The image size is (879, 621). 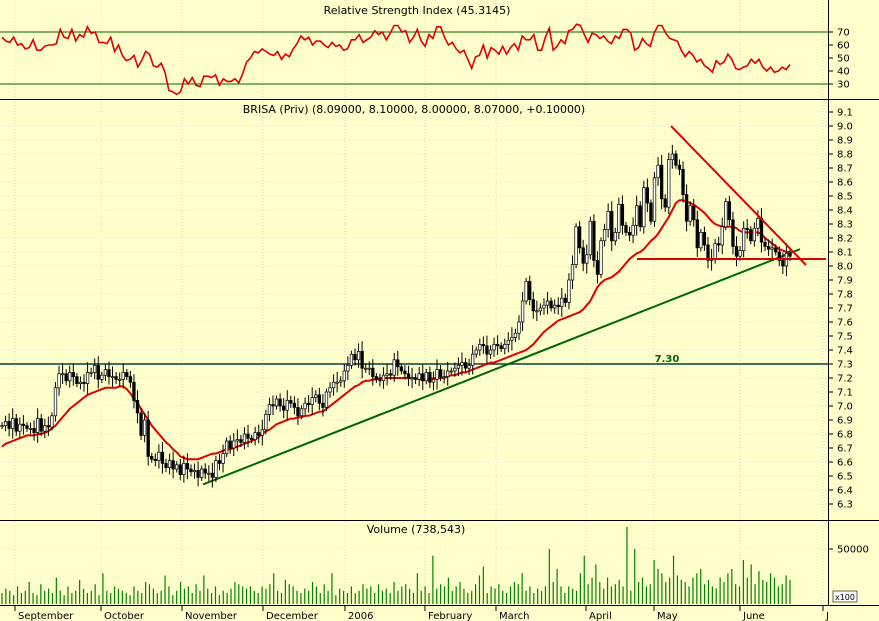 What do you see at coordinates (845, 169) in the screenshot?
I see `price-tick-label: 8.7` at bounding box center [845, 169].